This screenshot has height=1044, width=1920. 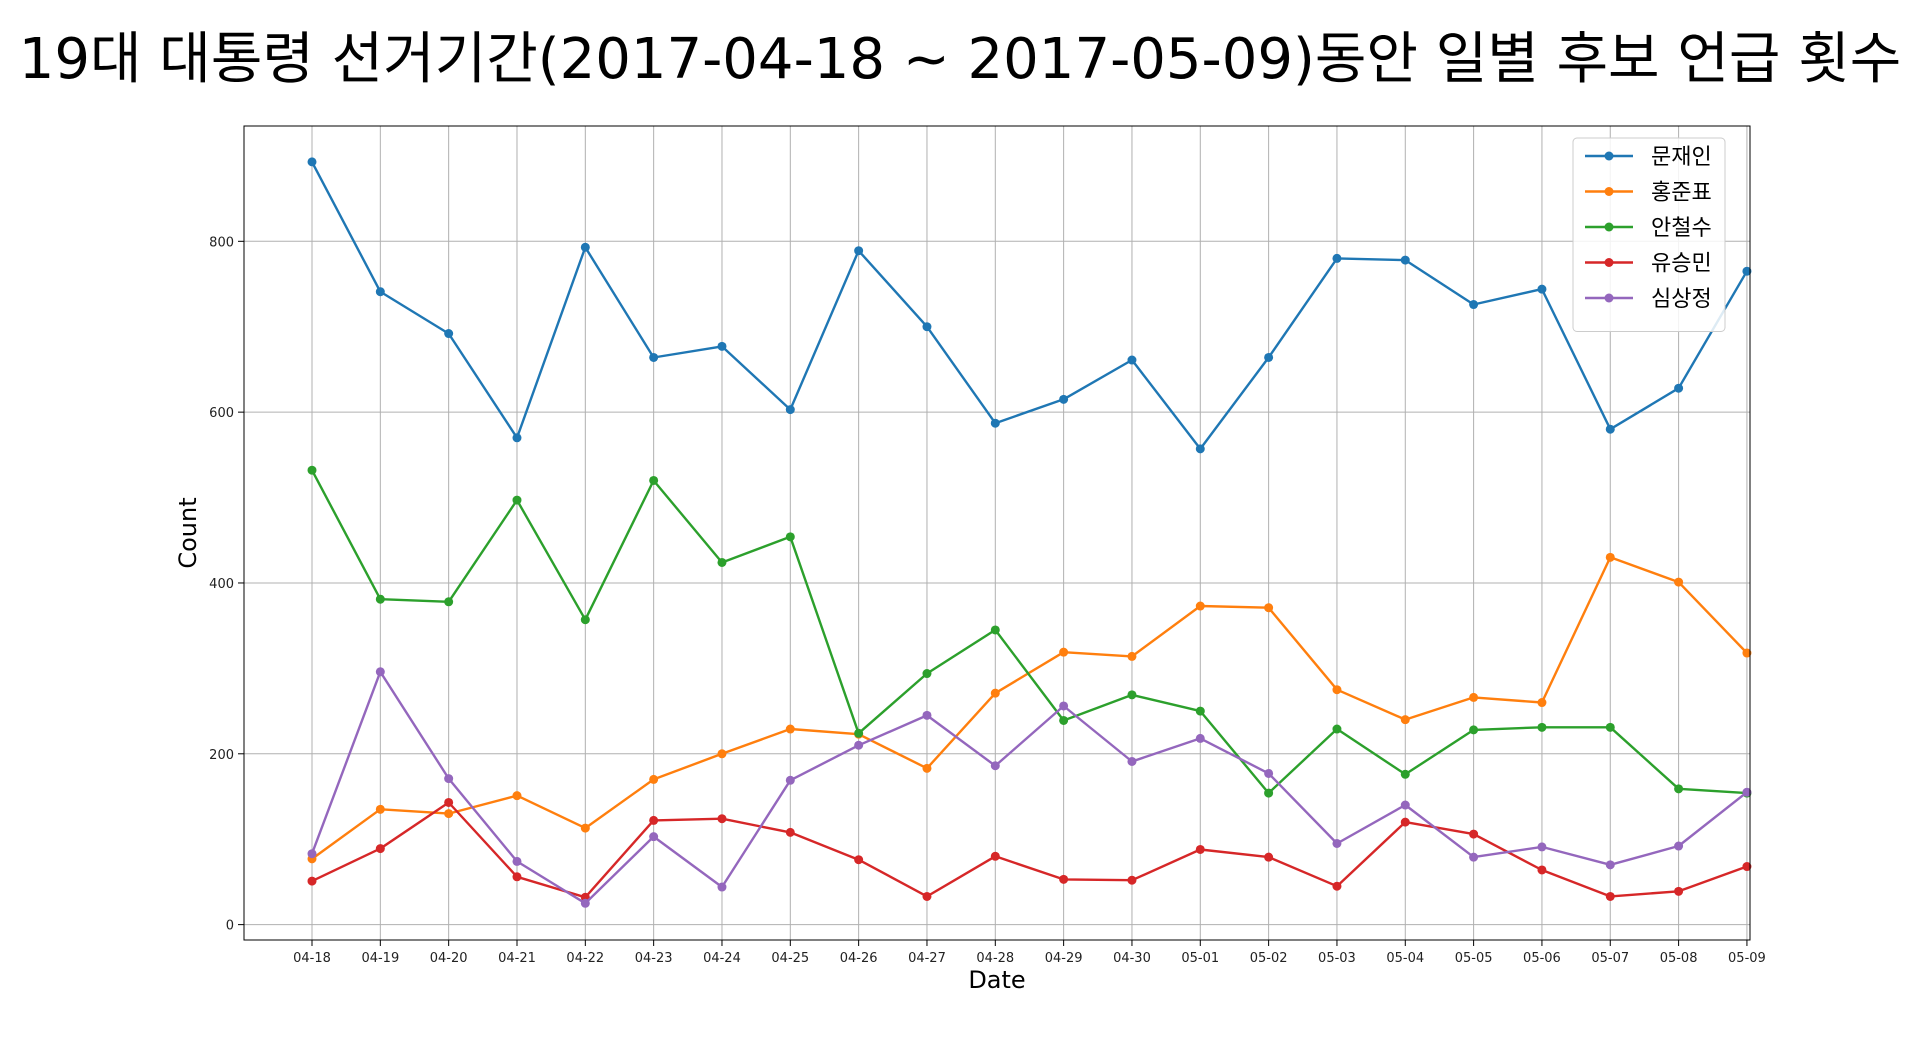 I want to click on x-tick-label: 05-02, so click(x=1269, y=958).